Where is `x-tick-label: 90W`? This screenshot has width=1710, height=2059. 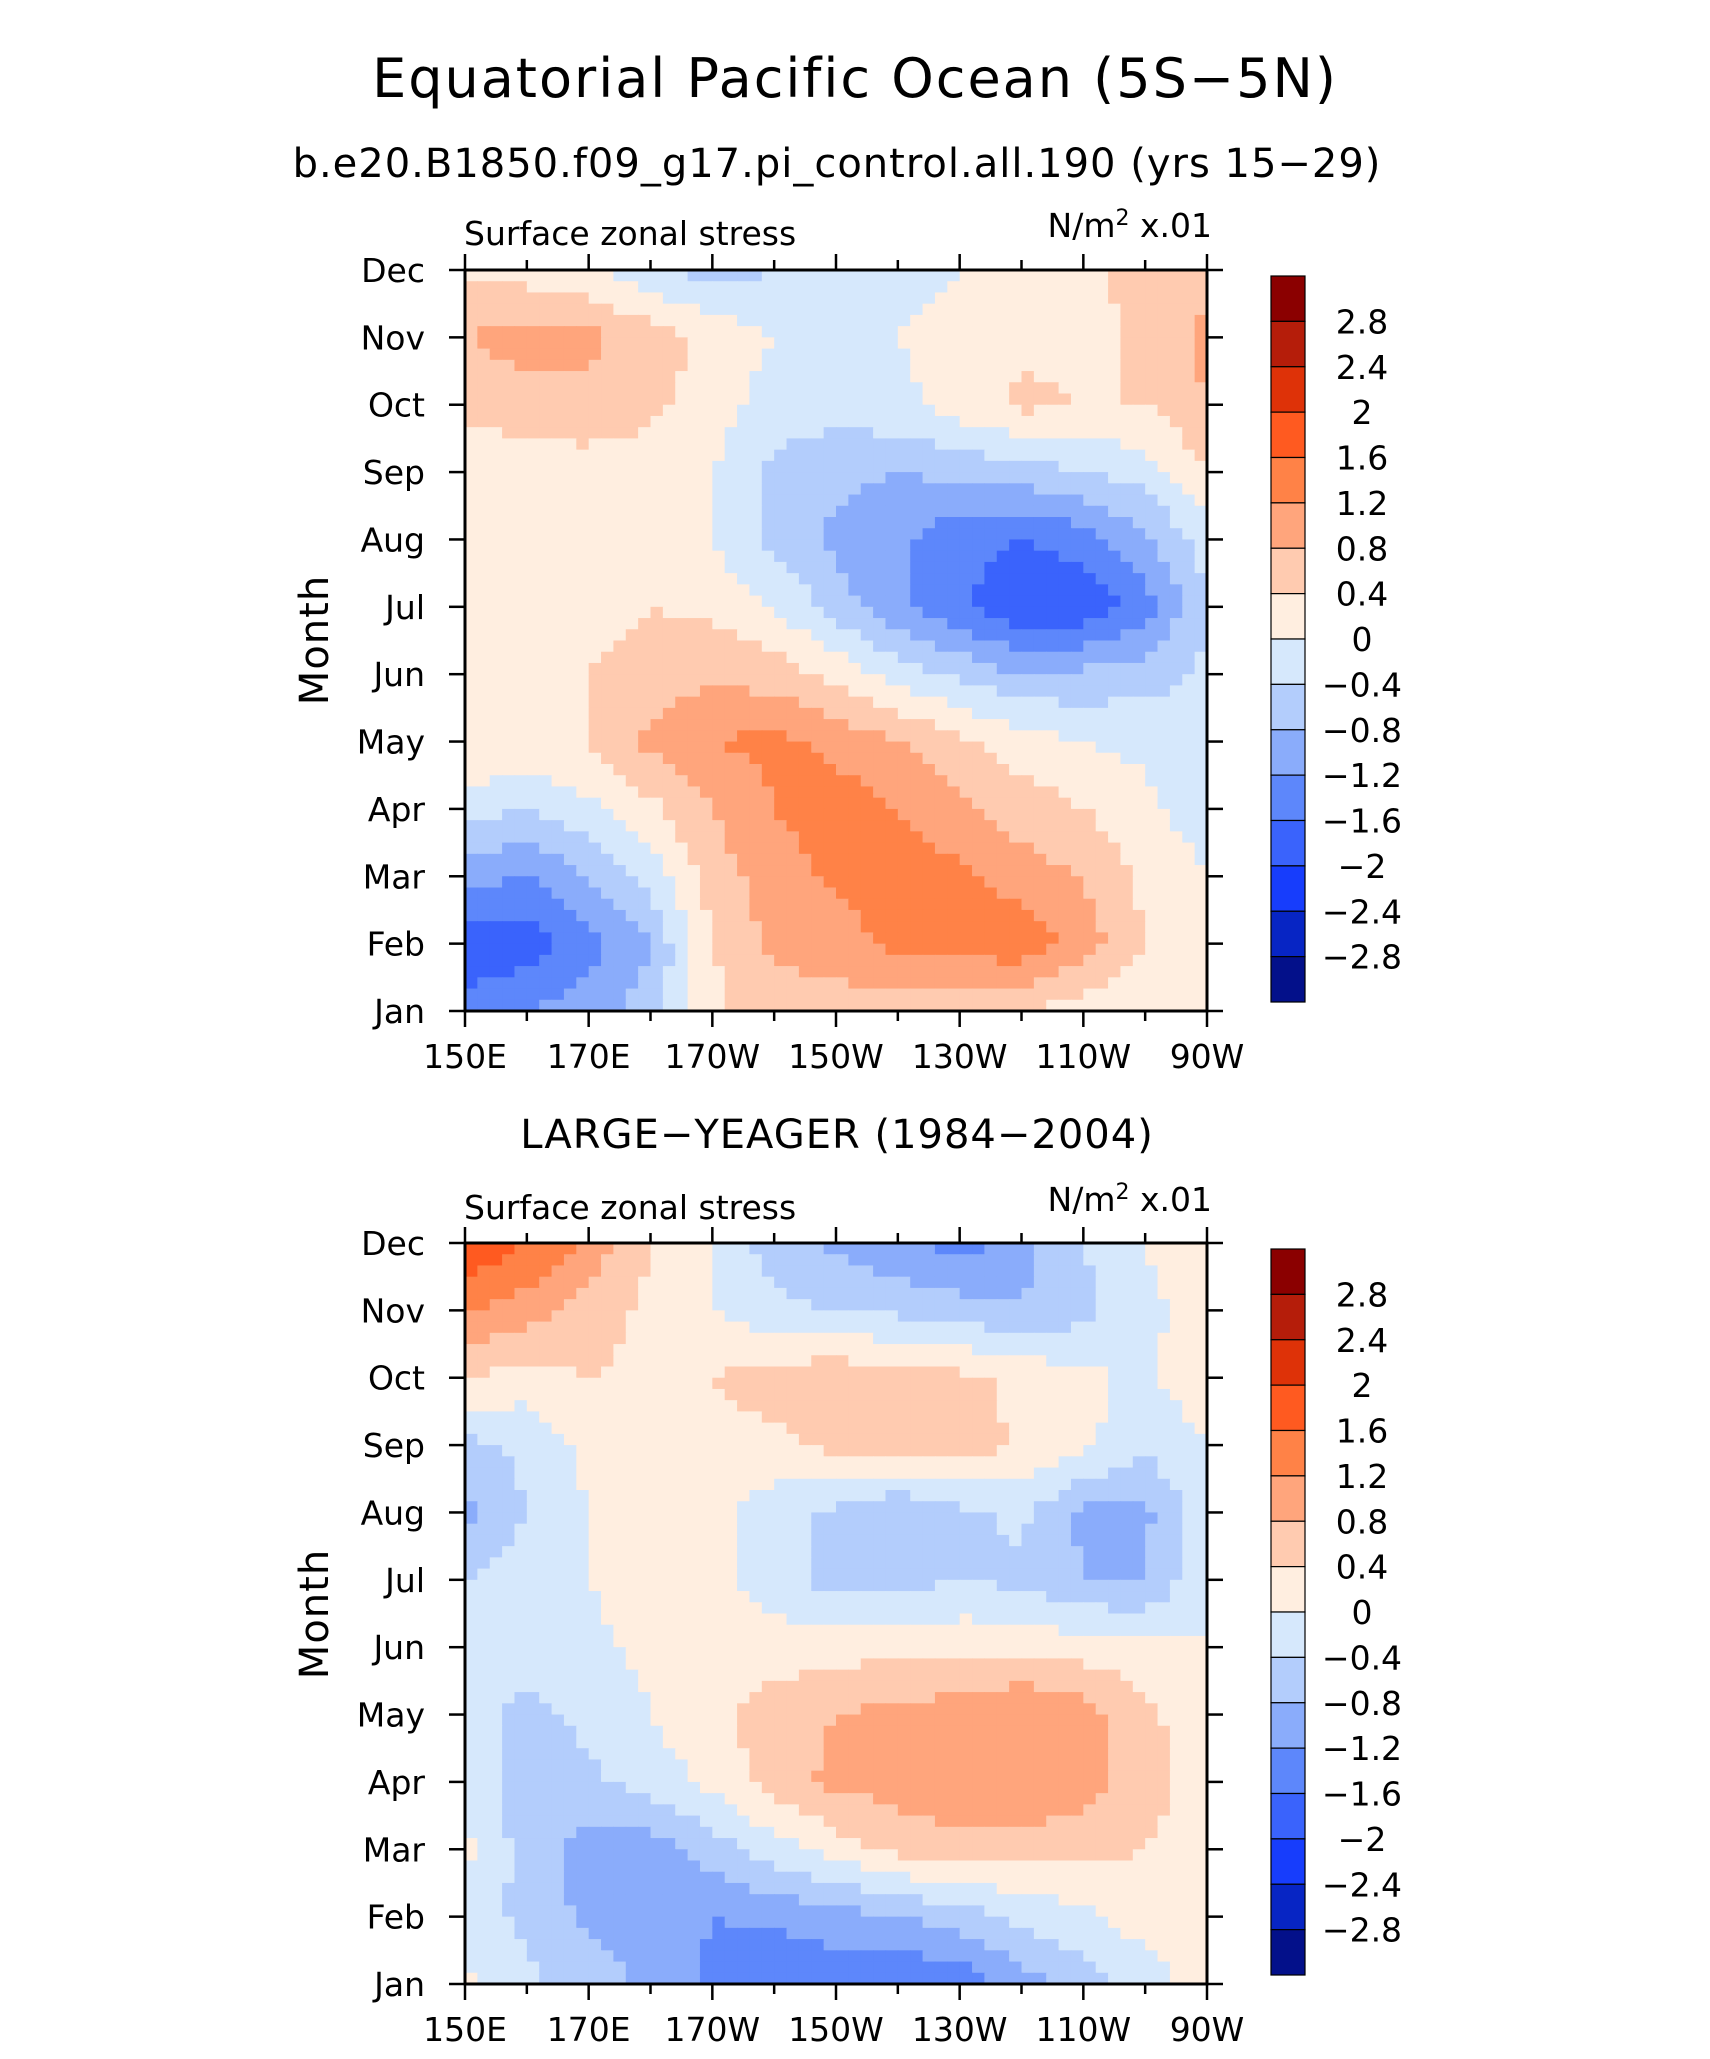 x-tick-label: 90W is located at coordinates (1207, 1056).